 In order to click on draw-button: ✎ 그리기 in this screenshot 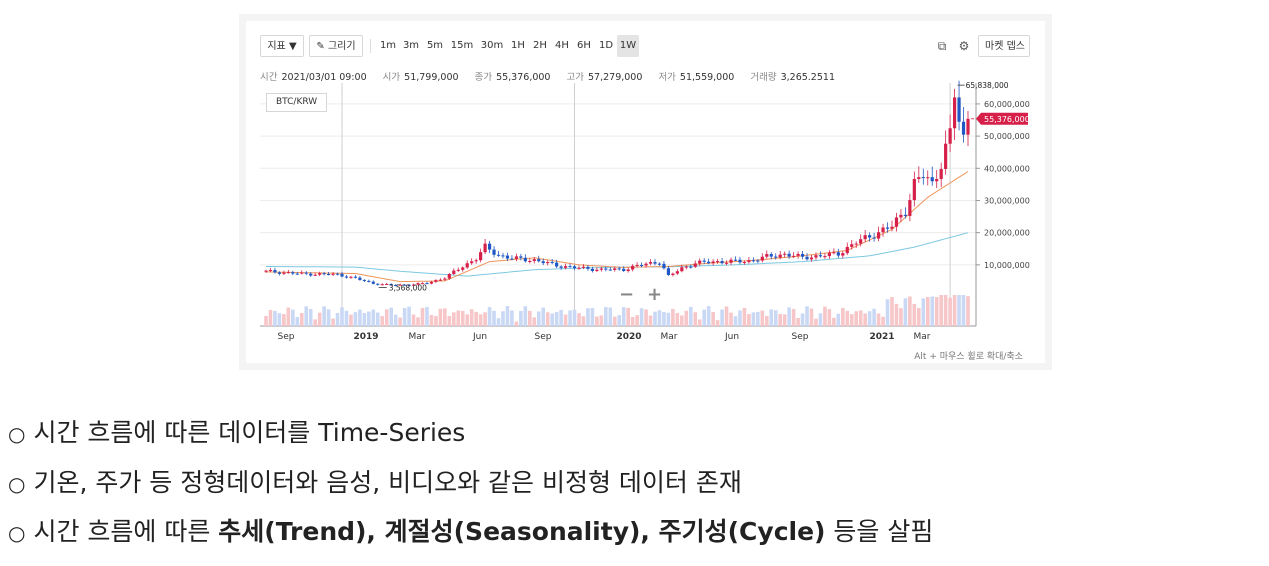, I will do `click(336, 46)`.